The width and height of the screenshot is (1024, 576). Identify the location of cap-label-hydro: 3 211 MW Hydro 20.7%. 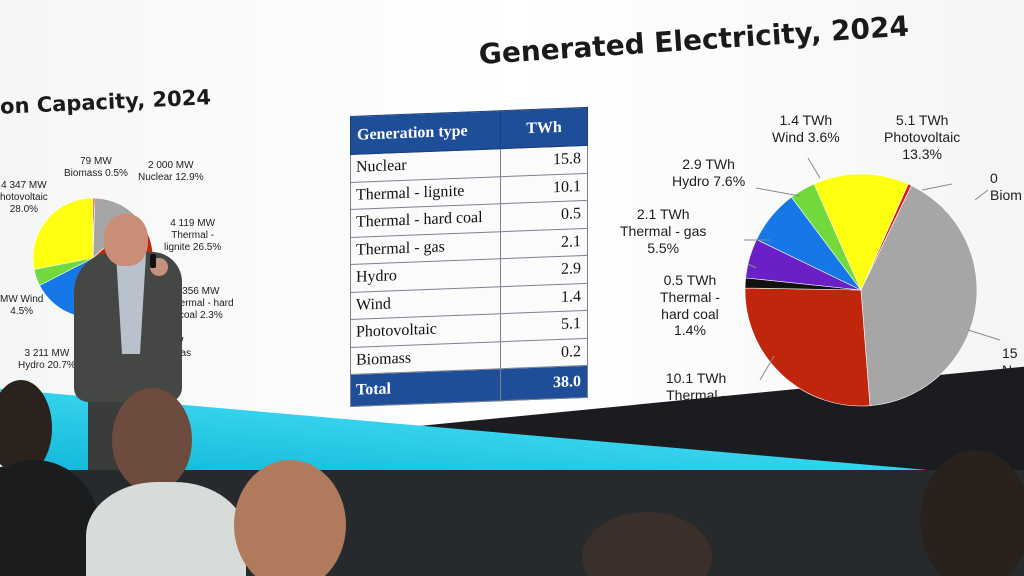
(47, 360).